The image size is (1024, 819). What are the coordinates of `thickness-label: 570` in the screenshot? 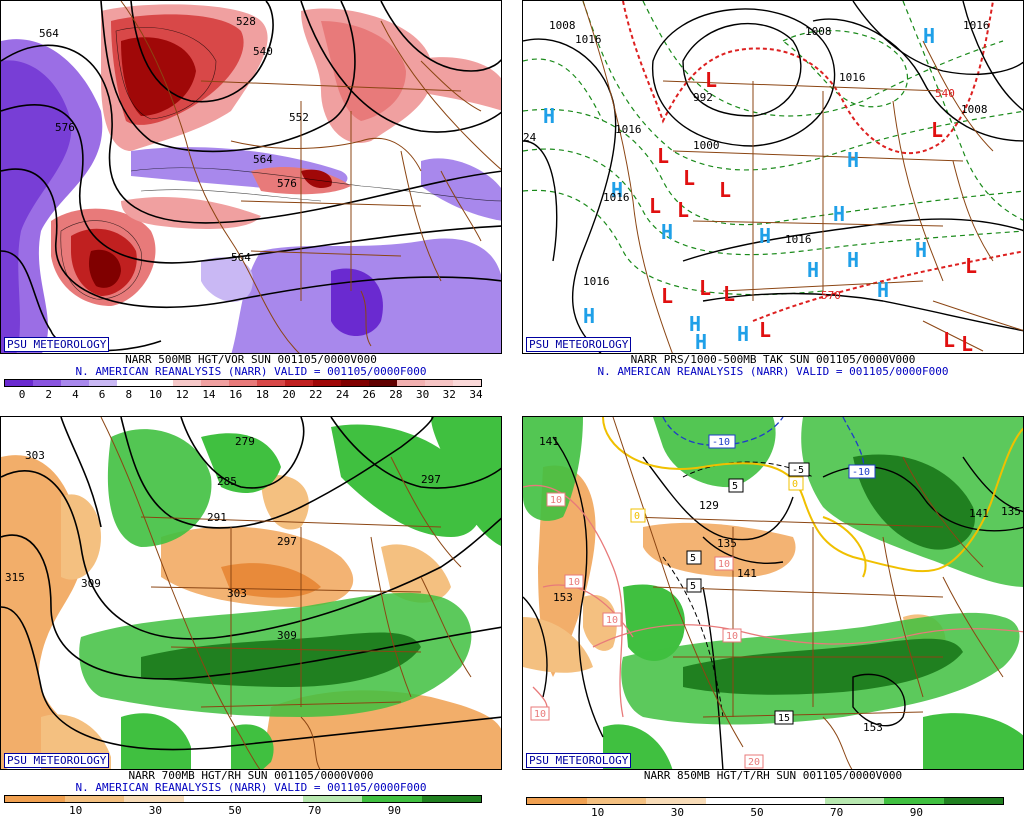 It's located at (831, 295).